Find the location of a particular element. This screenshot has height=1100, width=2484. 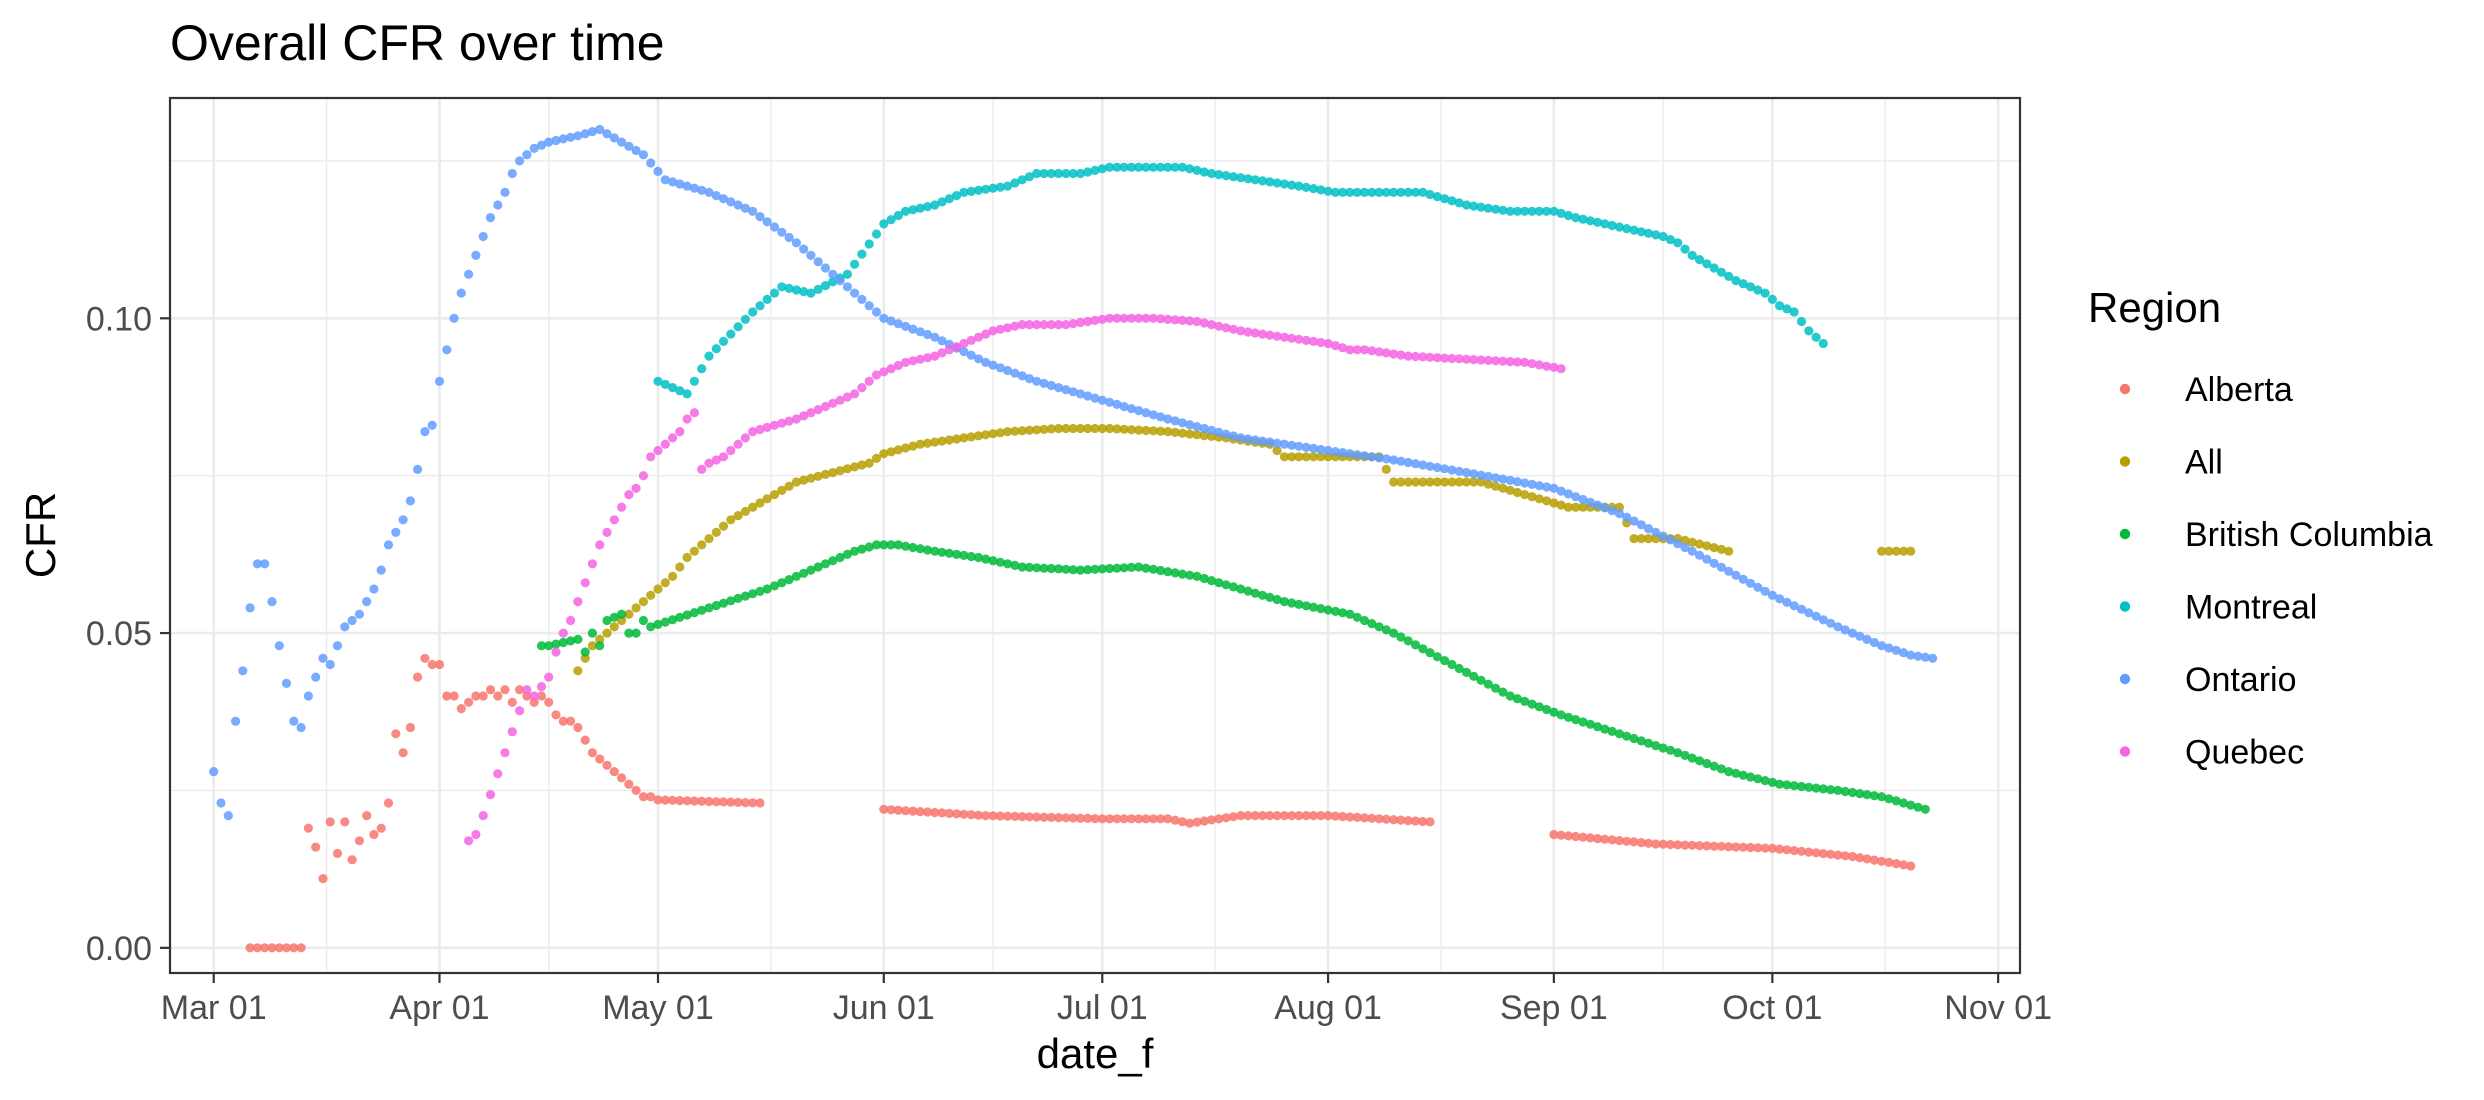

legend-label: All is located at coordinates (2204, 463).